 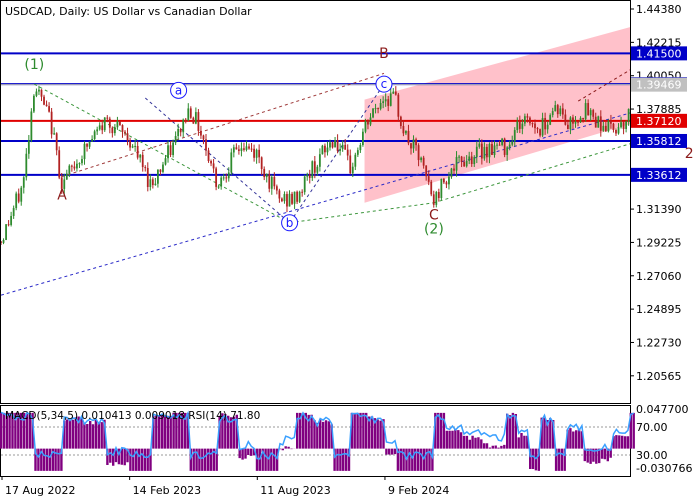 I want to click on level-tag-label: 1.35812, so click(x=659, y=141).